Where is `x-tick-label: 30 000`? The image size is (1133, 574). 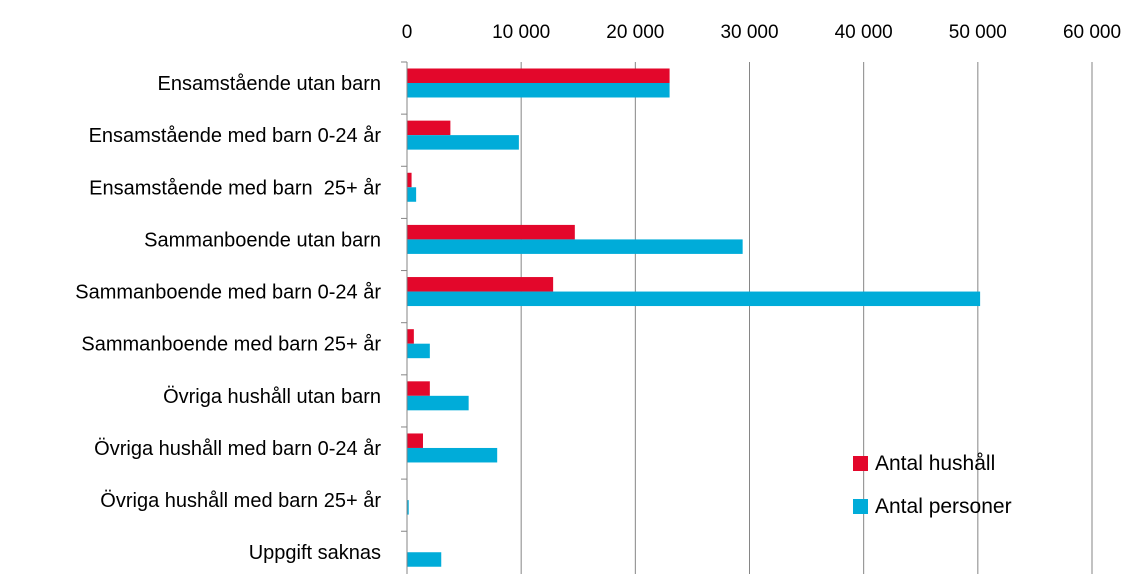
x-tick-label: 30 000 is located at coordinates (749, 32).